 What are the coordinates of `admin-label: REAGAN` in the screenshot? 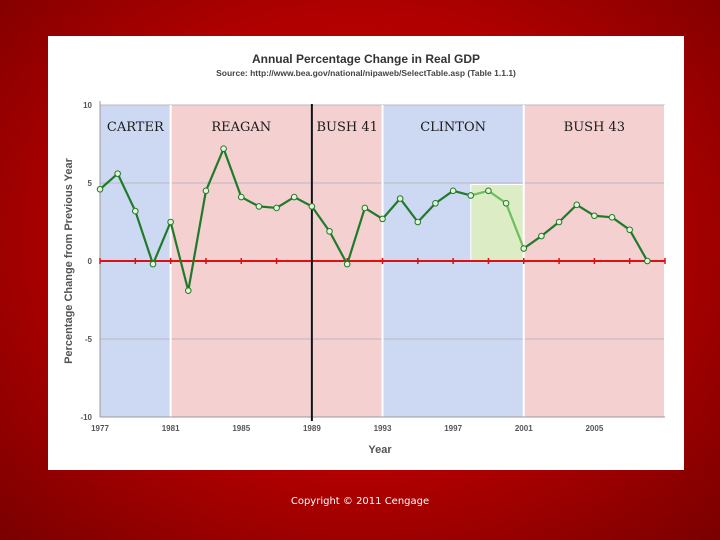 It's located at (241, 127).